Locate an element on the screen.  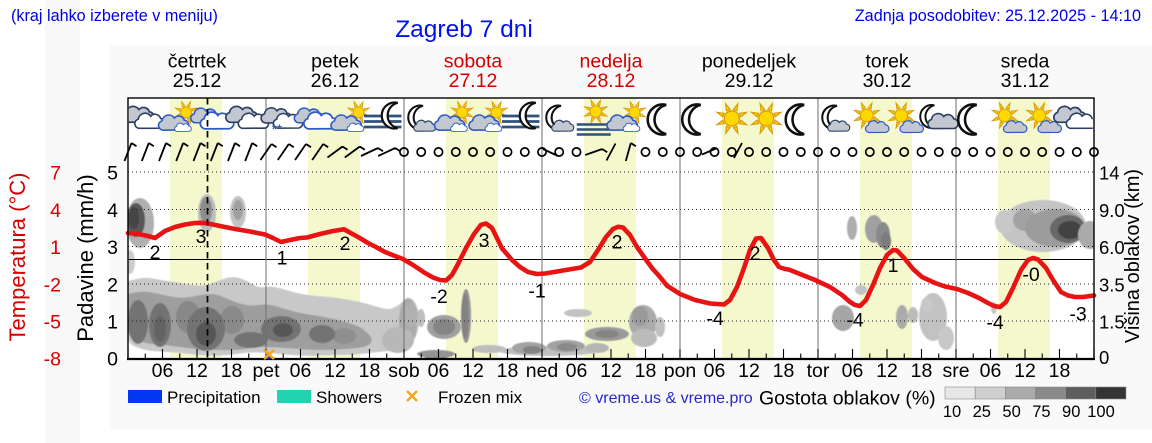
svg-text: Gostota oblakov (%) is located at coordinates (847, 399).